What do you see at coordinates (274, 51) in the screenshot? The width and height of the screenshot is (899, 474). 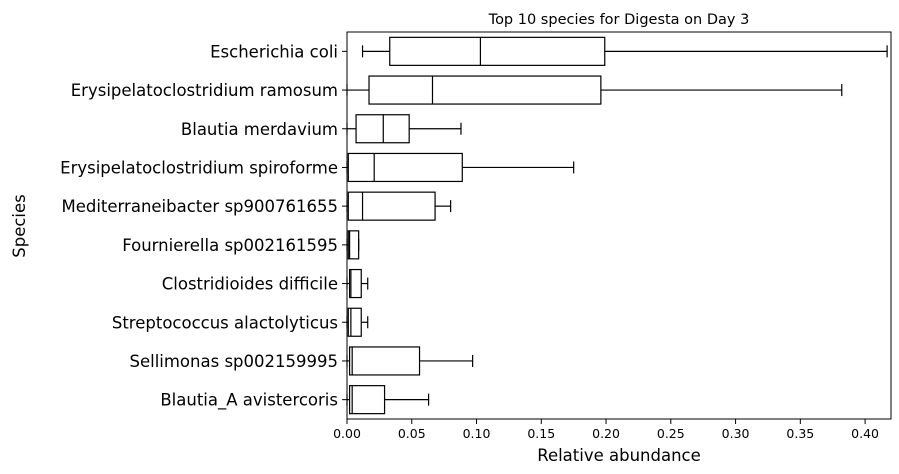 I see `y-tick-label: Escherichia coli` at bounding box center [274, 51].